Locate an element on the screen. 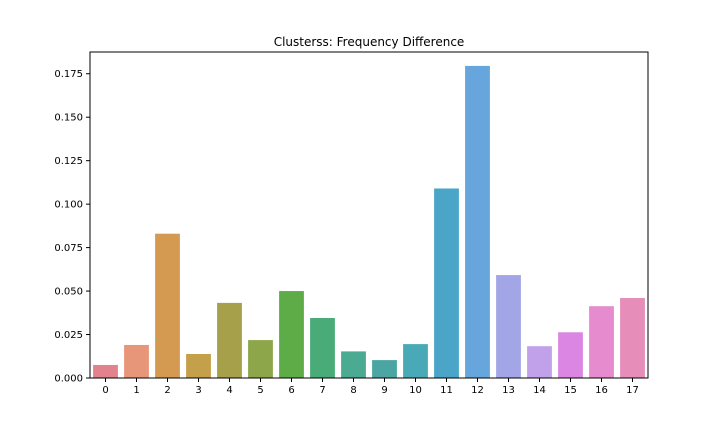  y-tick-label-6: 0.150 is located at coordinates (68, 118).